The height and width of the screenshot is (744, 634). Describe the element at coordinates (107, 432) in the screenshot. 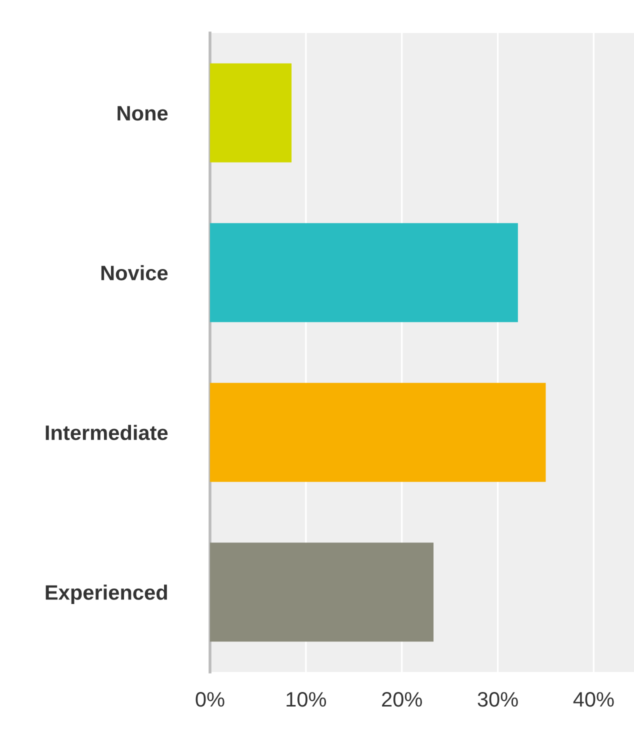

I see `y-tick-label: Intermediate` at that location.